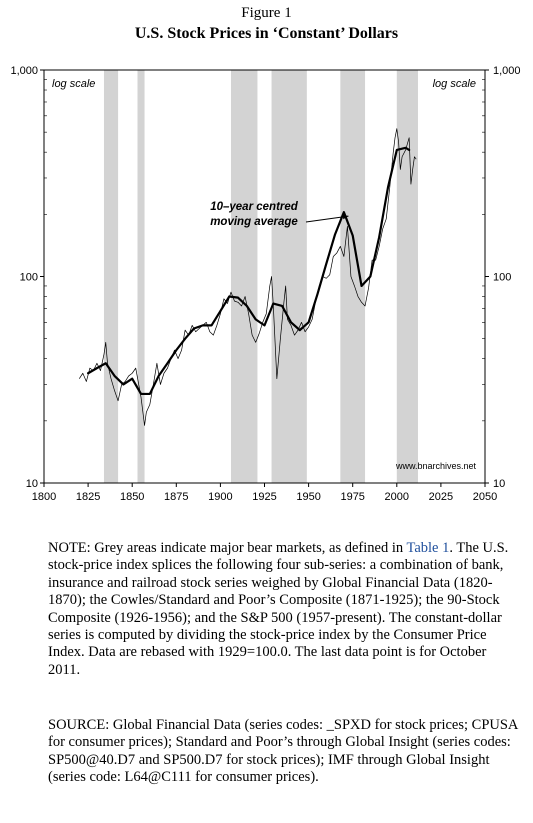  What do you see at coordinates (29, 278) in the screenshot?
I see `y-tick-label-left-100: 100` at bounding box center [29, 278].